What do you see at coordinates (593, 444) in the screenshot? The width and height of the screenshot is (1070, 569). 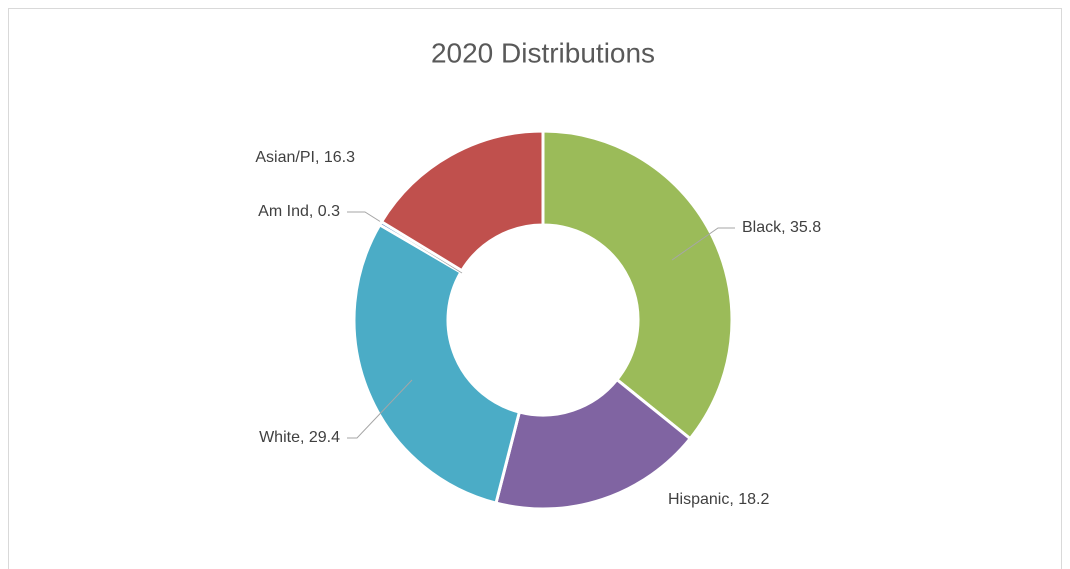 I see `donut-slice: Hispanic` at bounding box center [593, 444].